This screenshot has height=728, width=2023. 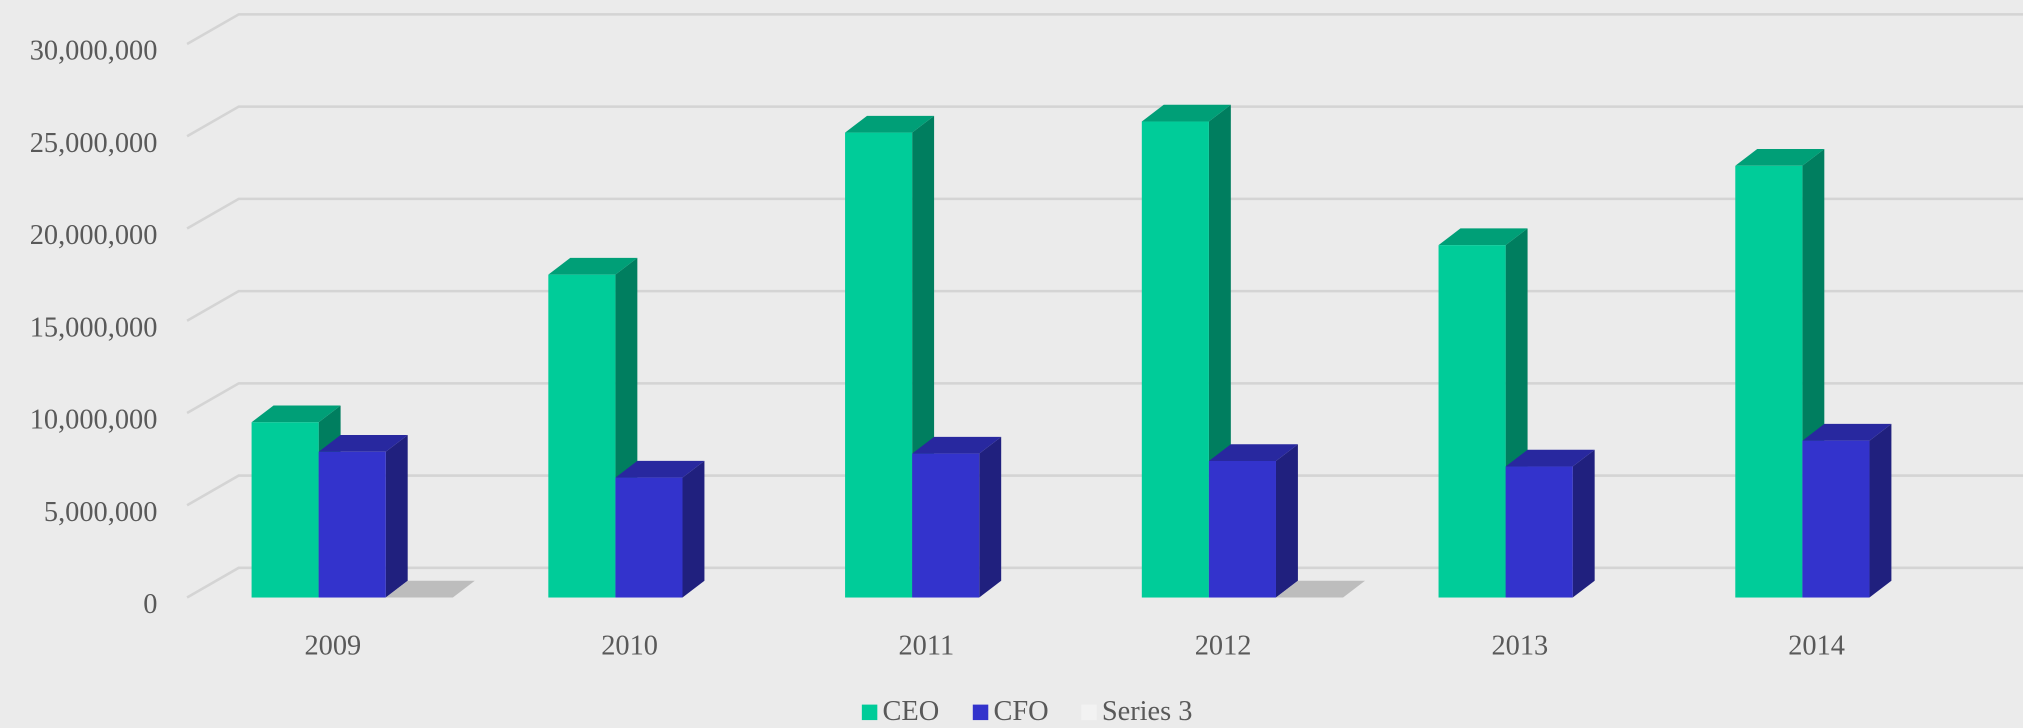 I want to click on x-tick-label: 2013, so click(x=1519, y=645).